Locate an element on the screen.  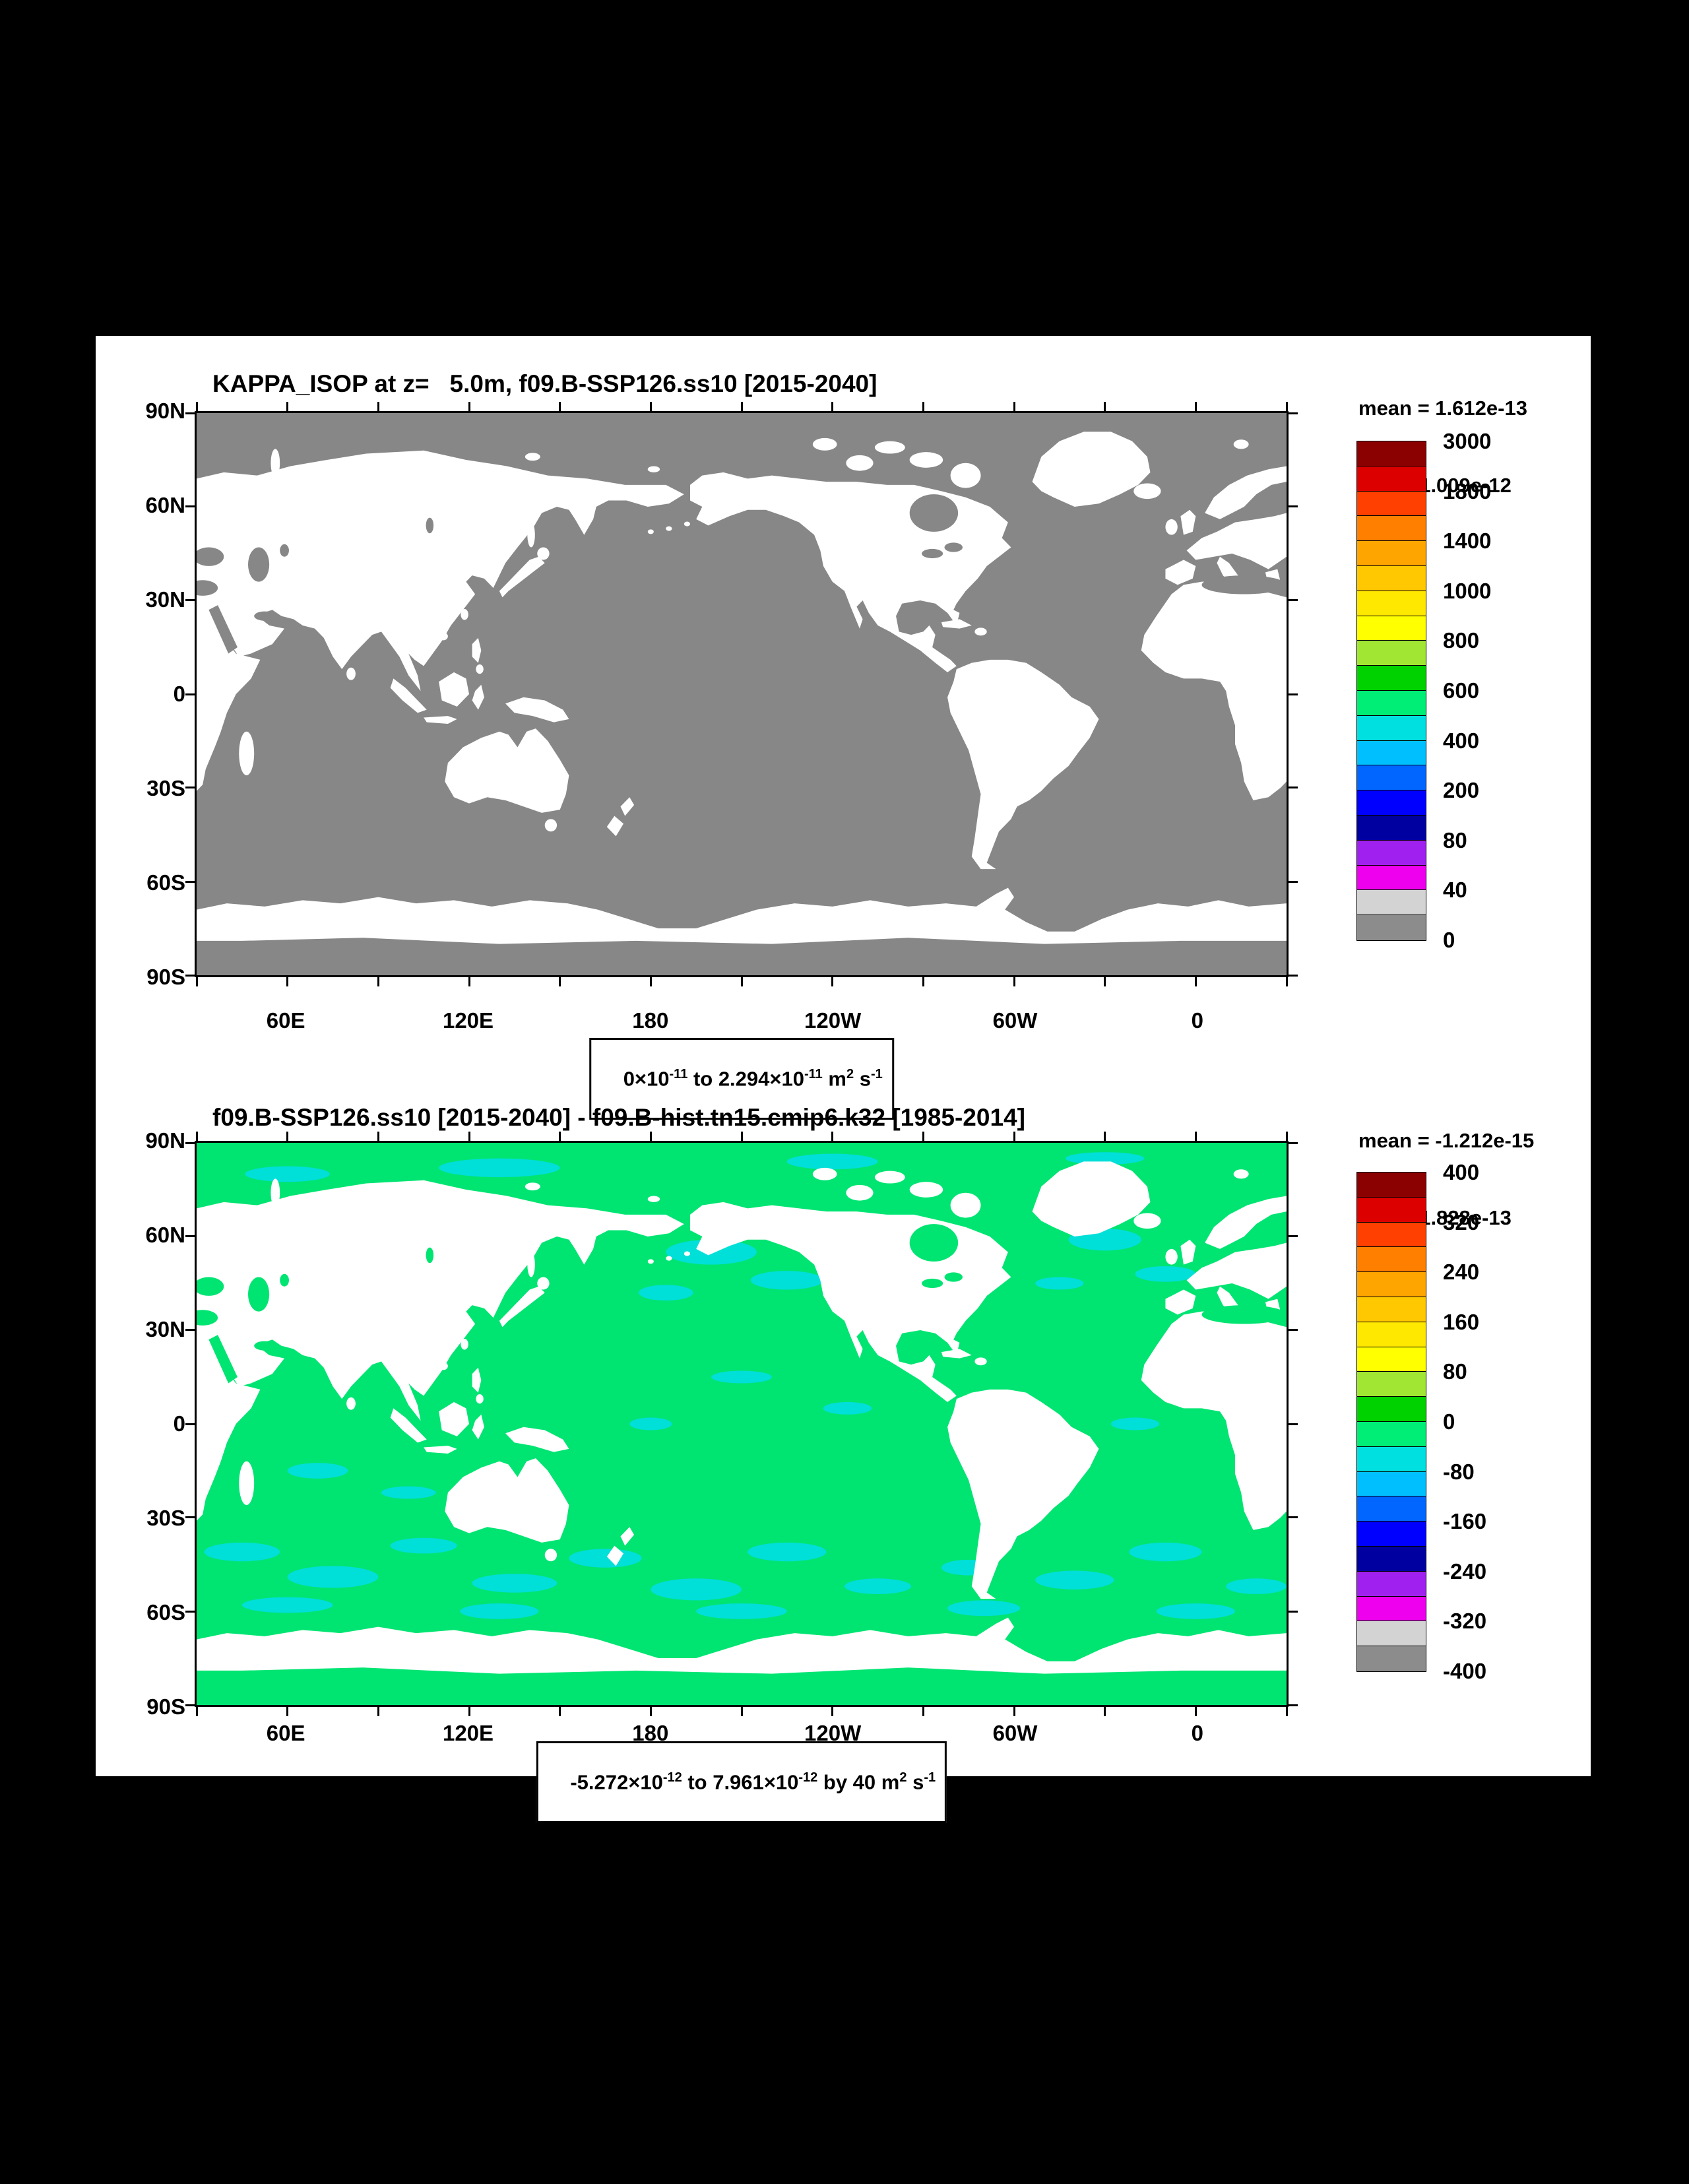
colorbar-label: -80 is located at coordinates (1459, 1472).